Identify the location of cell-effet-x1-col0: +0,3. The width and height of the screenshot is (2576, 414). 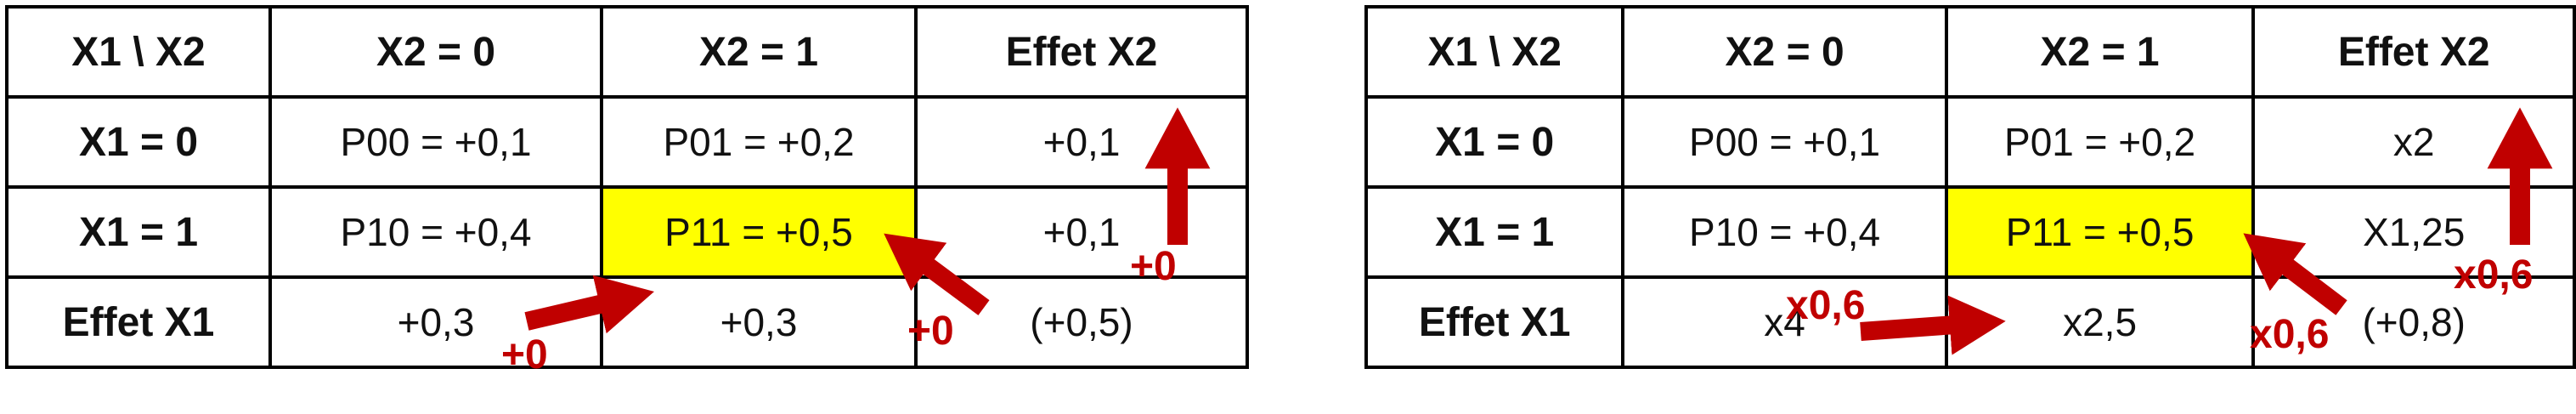
(435, 322).